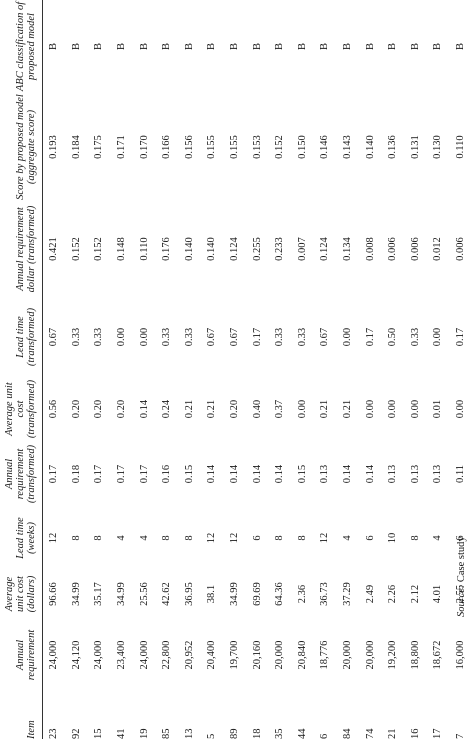 The width and height of the screenshot is (474, 739). I want to click on cell-lead-time: 10, so click(393, 538).